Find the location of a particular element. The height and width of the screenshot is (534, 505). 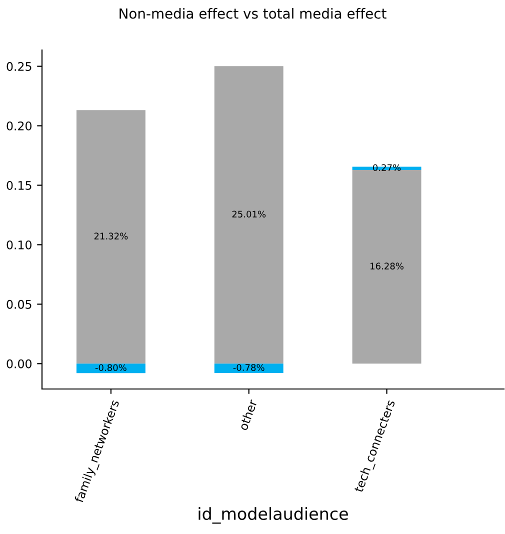

chart-title: Non-media effect vs total media effect is located at coordinates (253, 13).